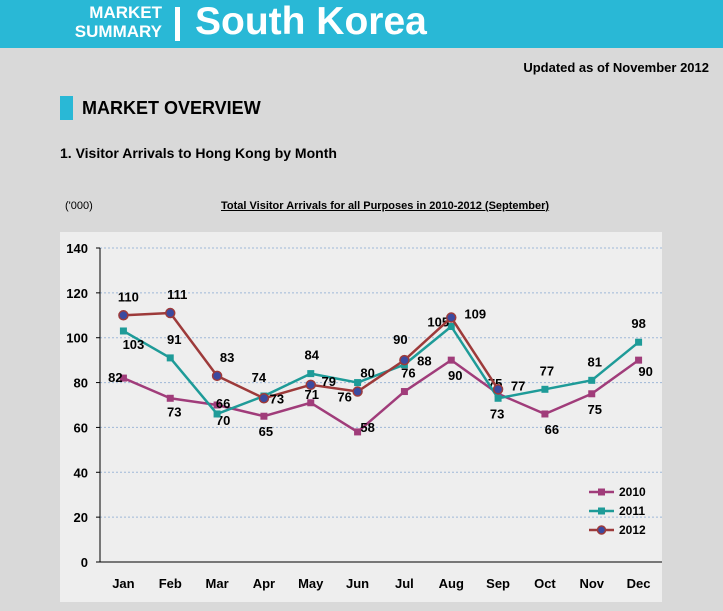 This screenshot has width=723, height=611. Describe the element at coordinates (638, 323) in the screenshot. I see `data-label-2011: 98` at that location.